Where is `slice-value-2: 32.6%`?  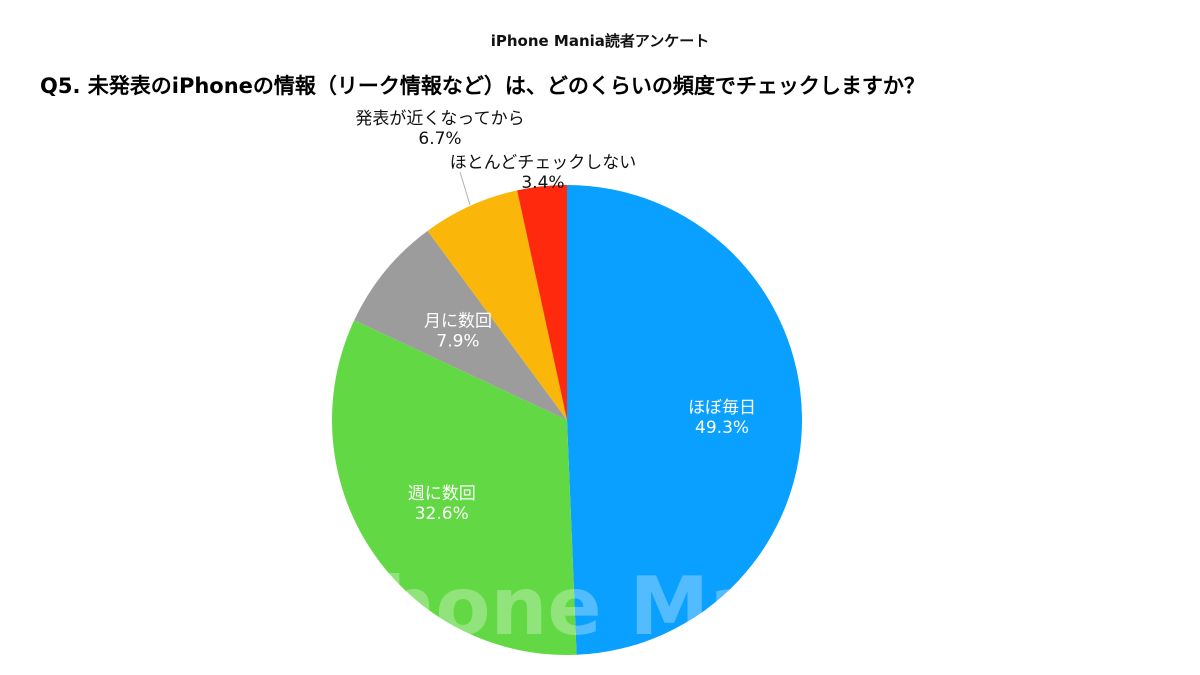 slice-value-2: 32.6% is located at coordinates (442, 514).